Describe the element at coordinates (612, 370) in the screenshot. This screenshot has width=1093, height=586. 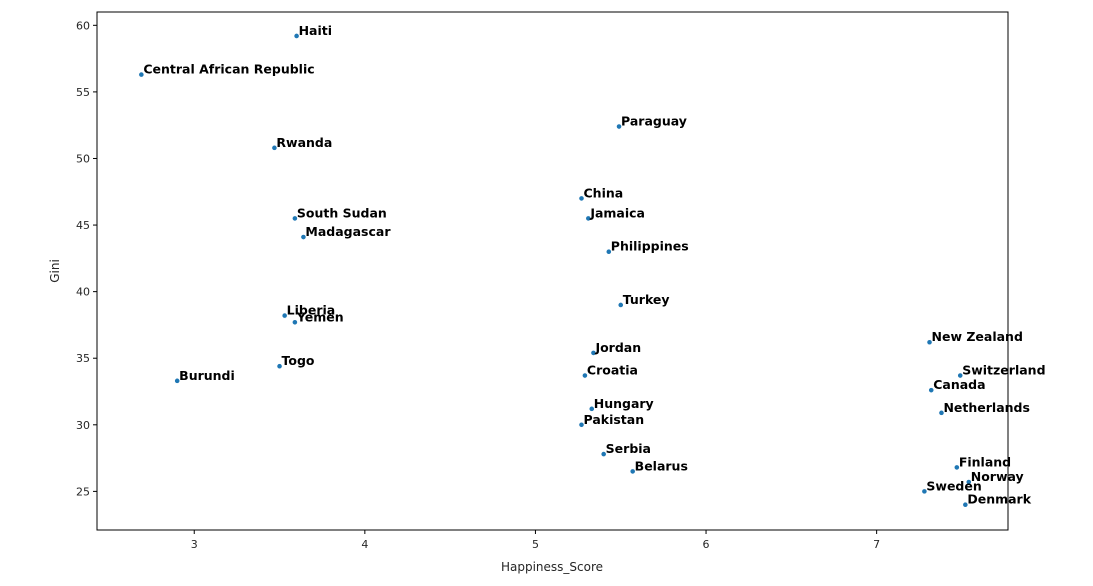
I see `point-label: Croatia` at that location.